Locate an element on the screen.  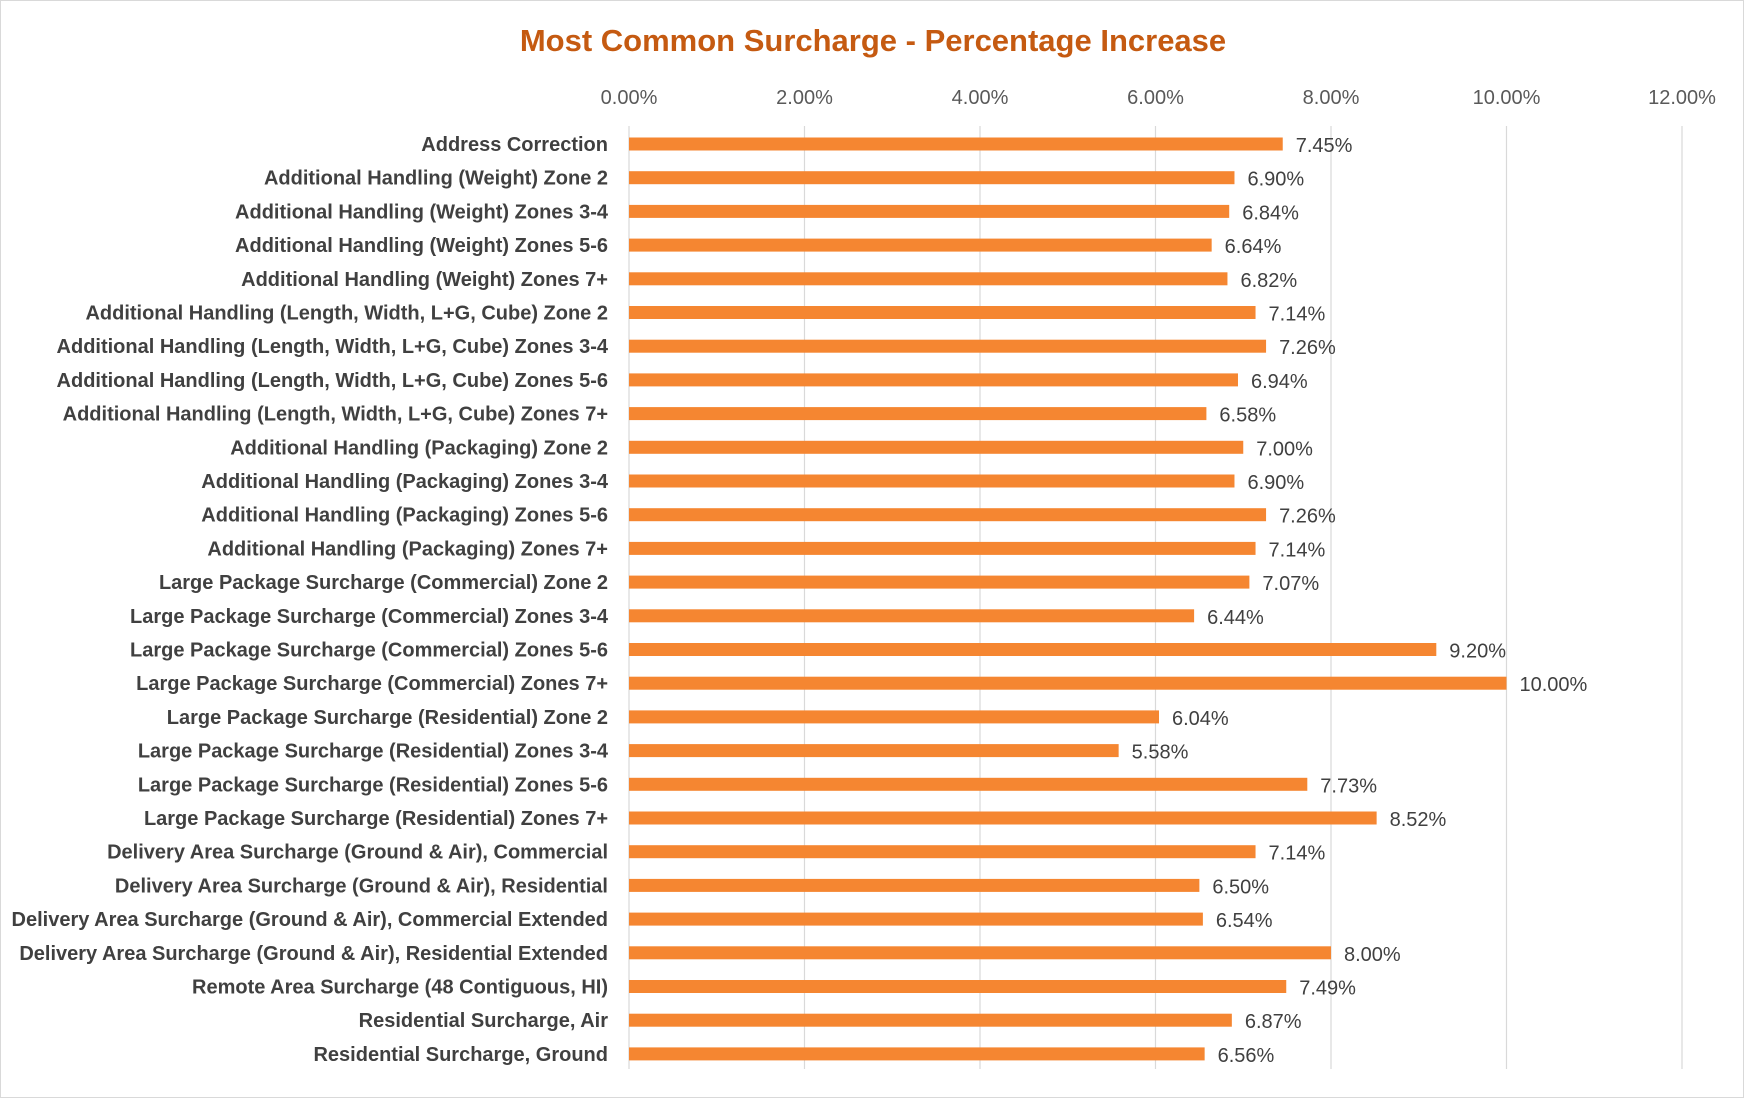
data-label: 8.00% is located at coordinates (1372, 955).